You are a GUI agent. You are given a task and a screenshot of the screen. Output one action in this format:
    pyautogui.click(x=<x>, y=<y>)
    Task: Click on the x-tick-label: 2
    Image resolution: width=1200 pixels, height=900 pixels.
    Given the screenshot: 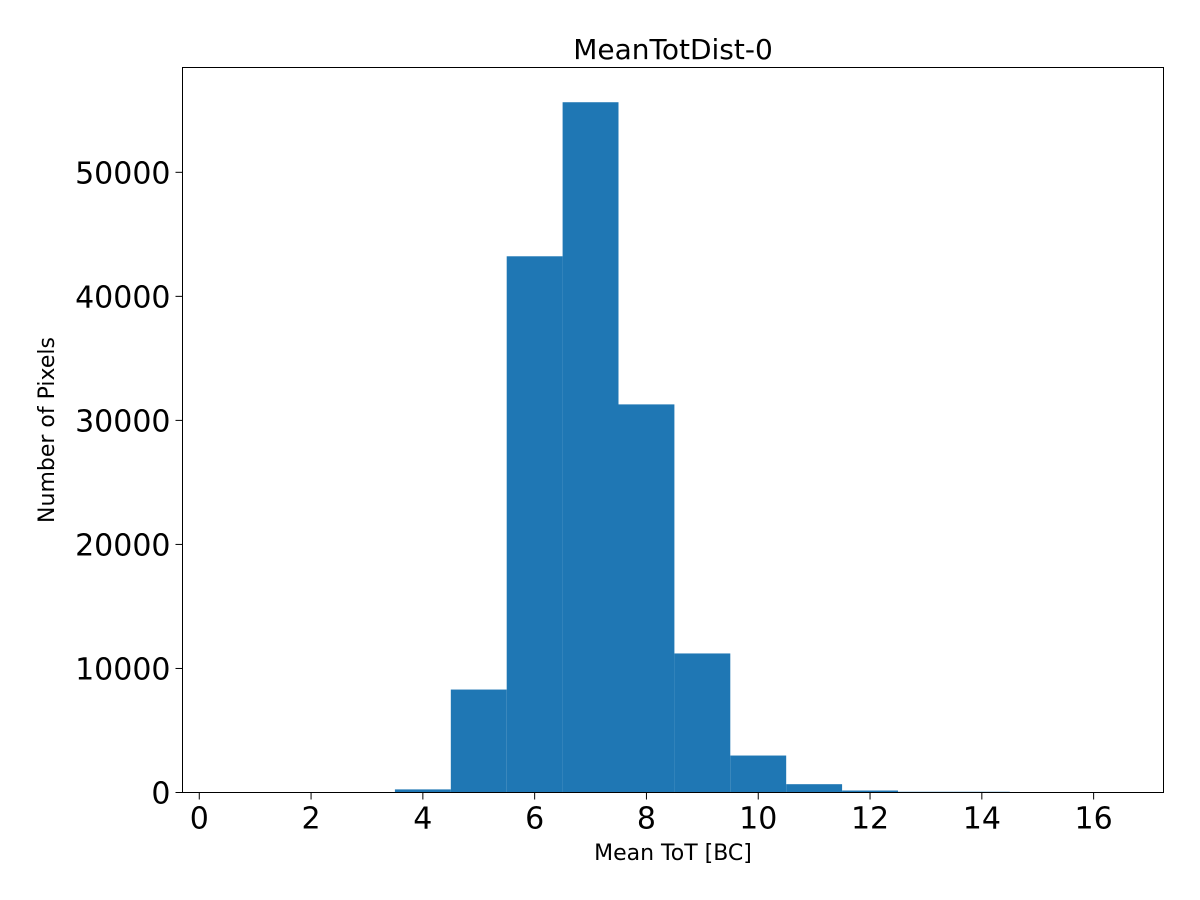 What is the action you would take?
    pyautogui.click(x=311, y=819)
    